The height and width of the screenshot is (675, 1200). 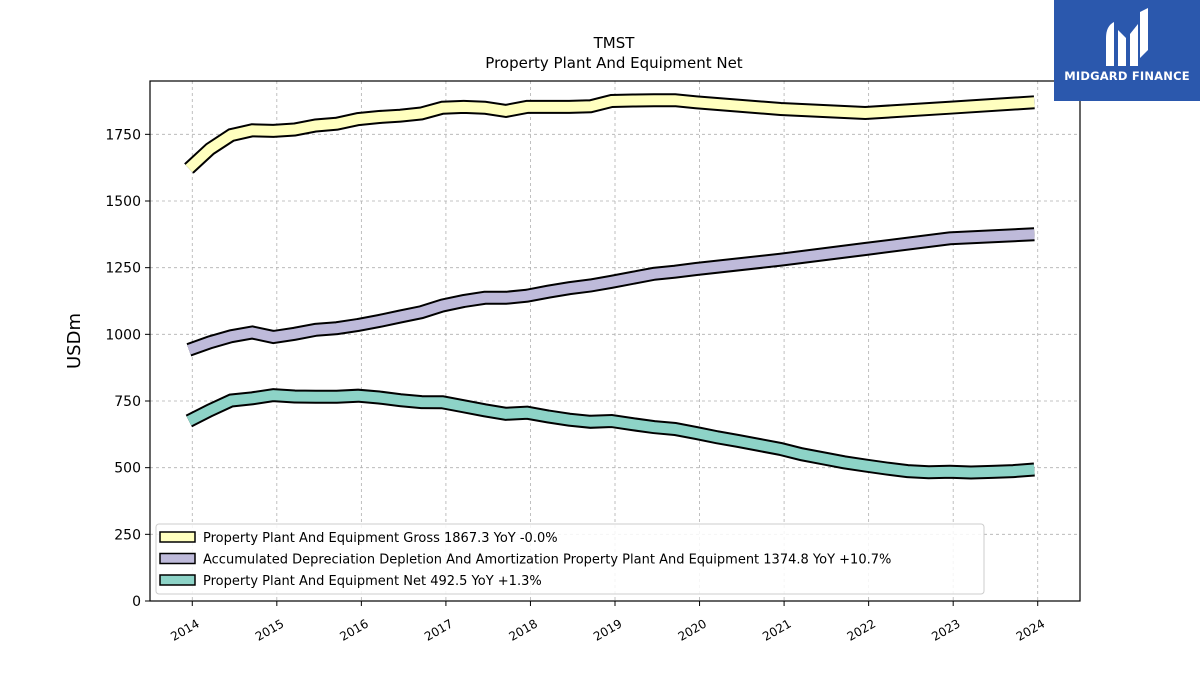 I want to click on x-tick-label: 2018, so click(x=523, y=629).